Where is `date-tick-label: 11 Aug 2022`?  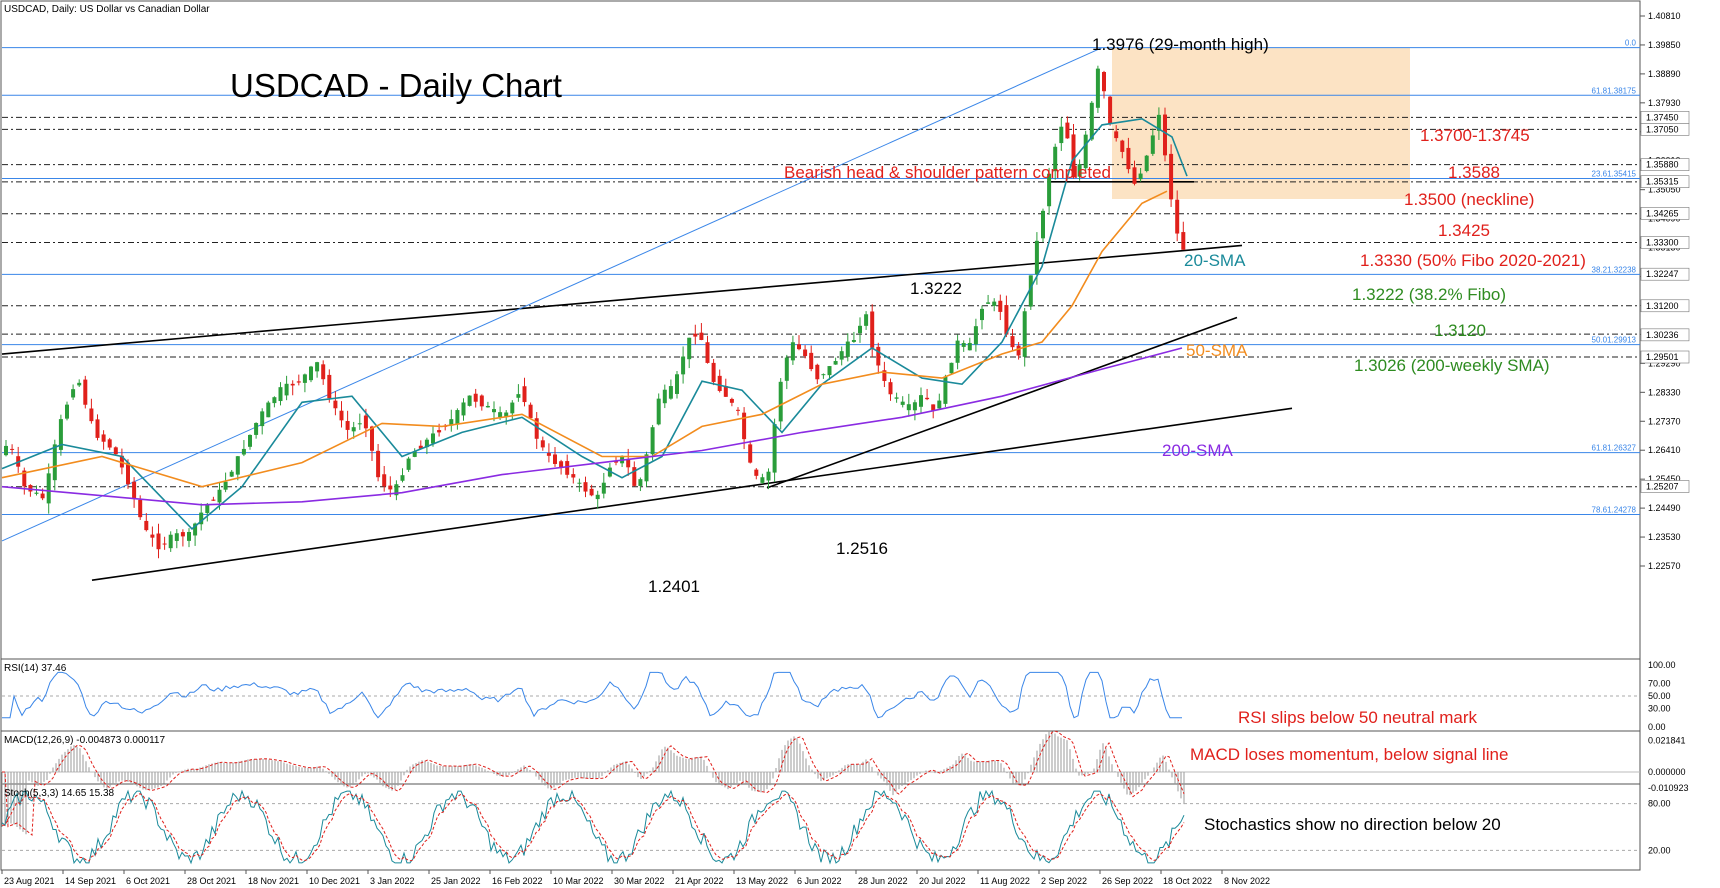
date-tick-label: 11 Aug 2022 is located at coordinates (1005, 881).